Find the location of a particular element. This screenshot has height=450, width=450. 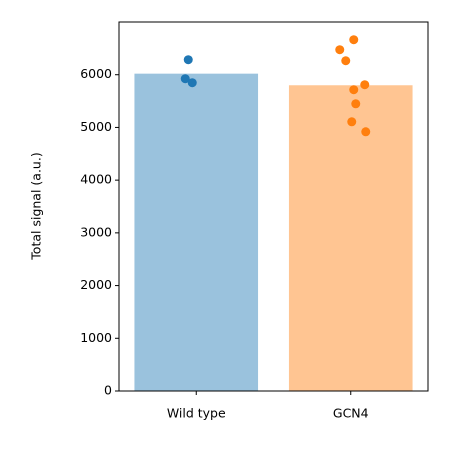

y-tick-label: 6000 is located at coordinates (96, 73).